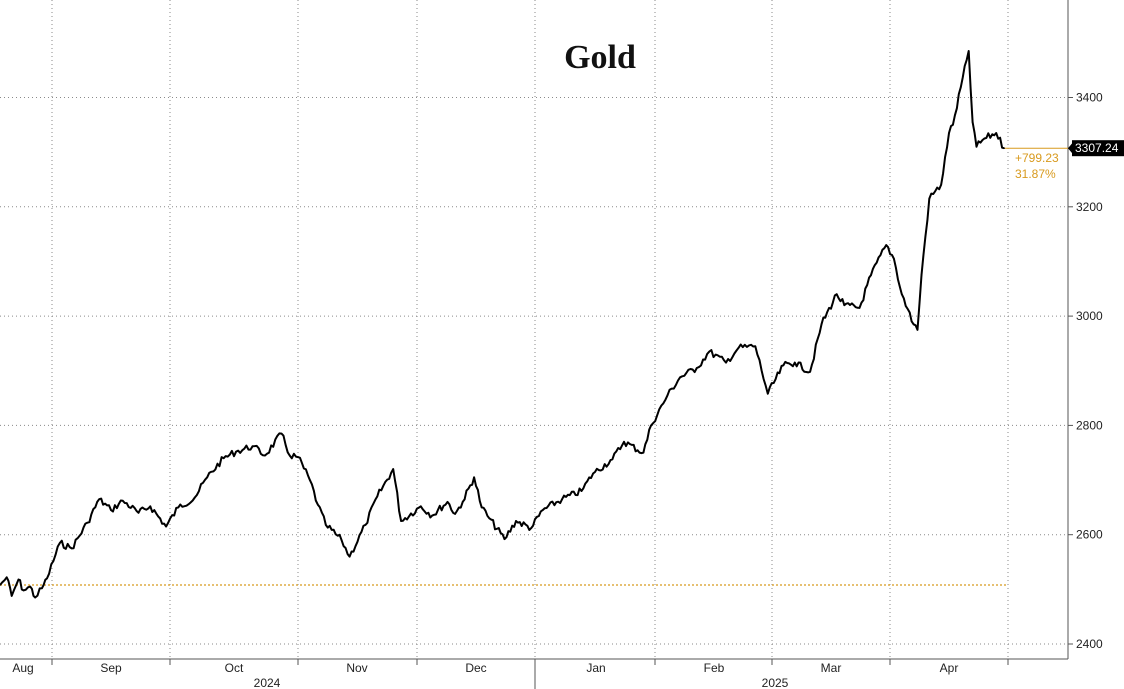 Image resolution: width=1124 pixels, height=689 pixels. I want to click on x-tick-label: Aug, so click(22, 668).